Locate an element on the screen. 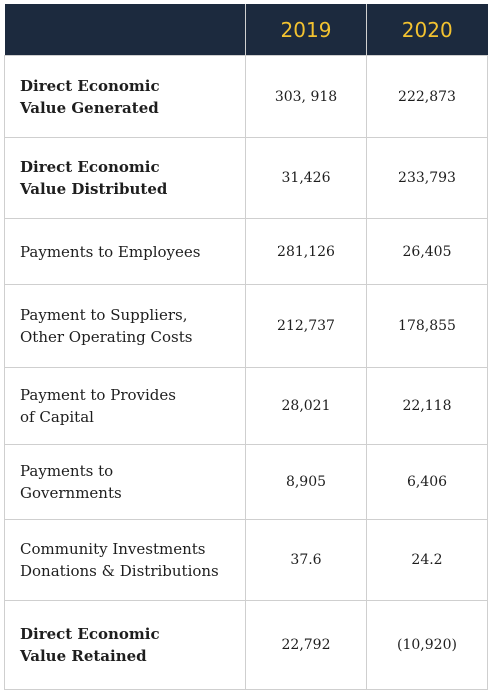 The width and height of the screenshot is (491, 692). row-label: Payments to Employees is located at coordinates (125, 251).